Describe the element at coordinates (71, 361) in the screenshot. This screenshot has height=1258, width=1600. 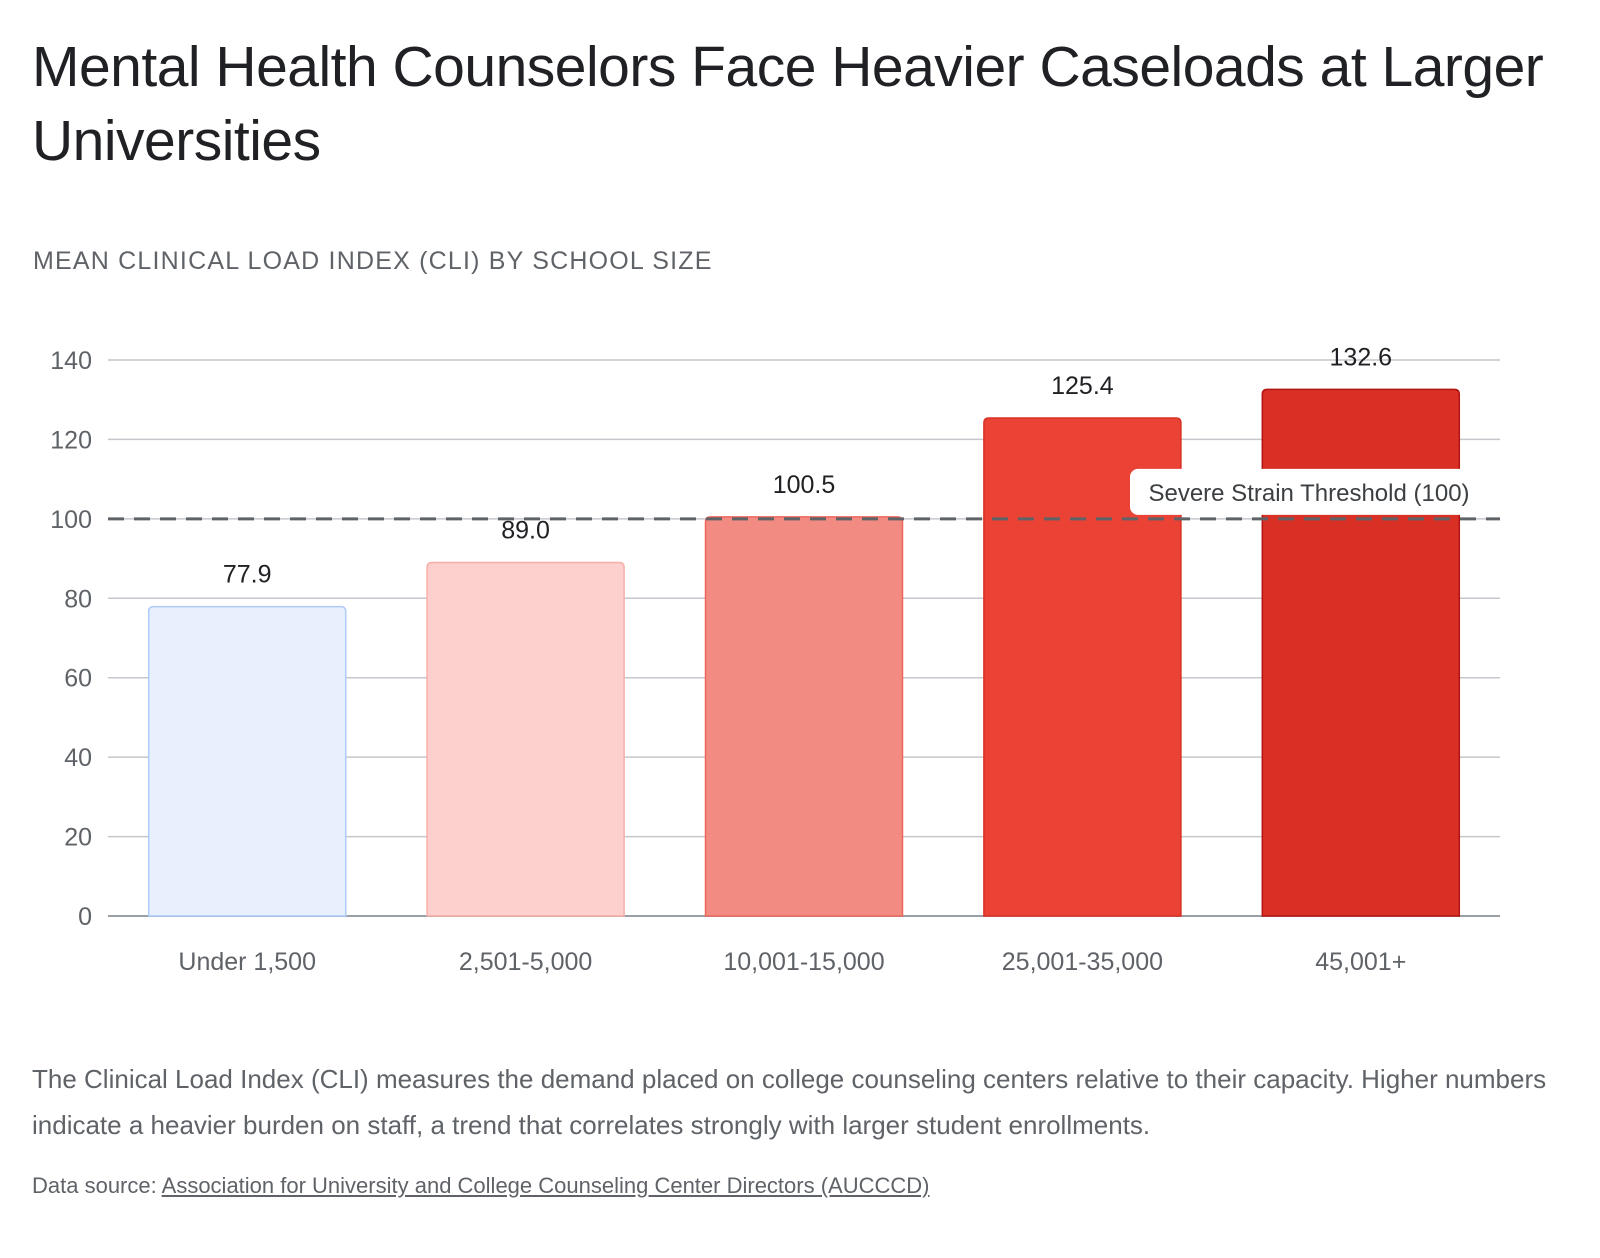
I see `y-tick-label: 140` at that location.